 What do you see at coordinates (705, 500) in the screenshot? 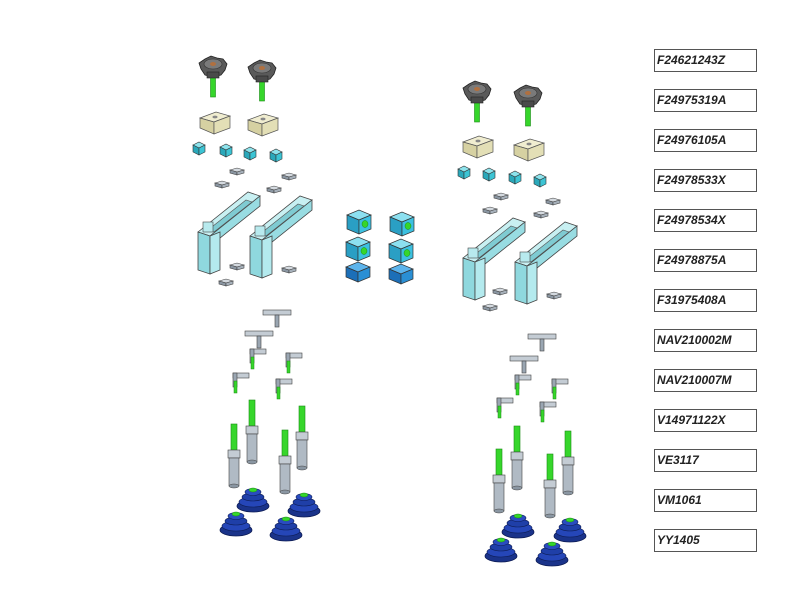
I see `part-number-label: VM1061` at bounding box center [705, 500].